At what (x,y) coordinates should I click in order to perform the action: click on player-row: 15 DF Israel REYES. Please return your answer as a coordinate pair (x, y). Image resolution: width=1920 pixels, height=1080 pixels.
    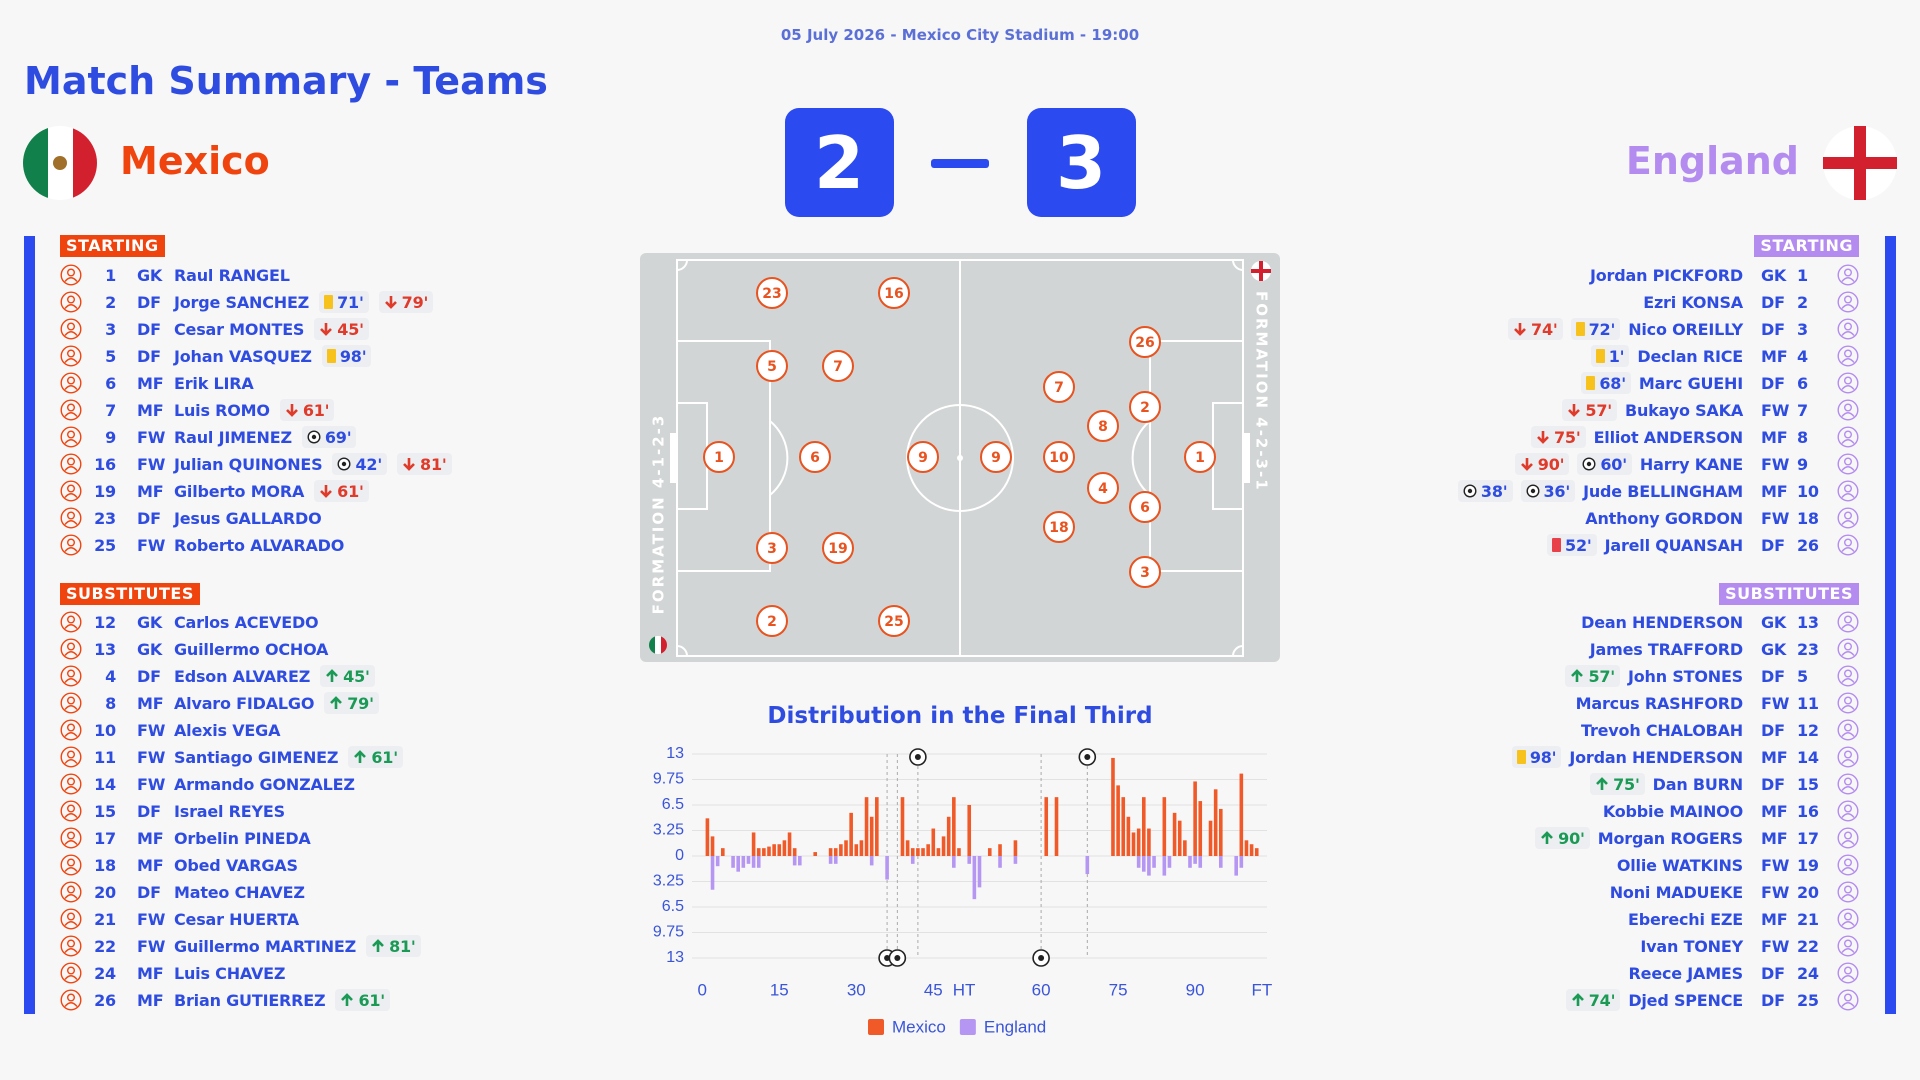
    Looking at the image, I should click on (172, 811).